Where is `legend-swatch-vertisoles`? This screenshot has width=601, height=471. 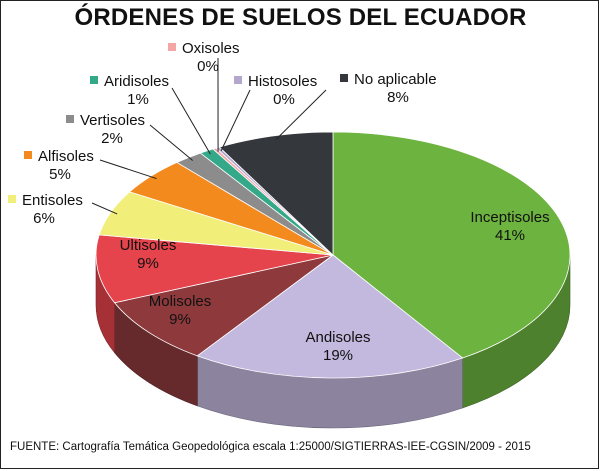
legend-swatch-vertisoles is located at coordinates (70, 119).